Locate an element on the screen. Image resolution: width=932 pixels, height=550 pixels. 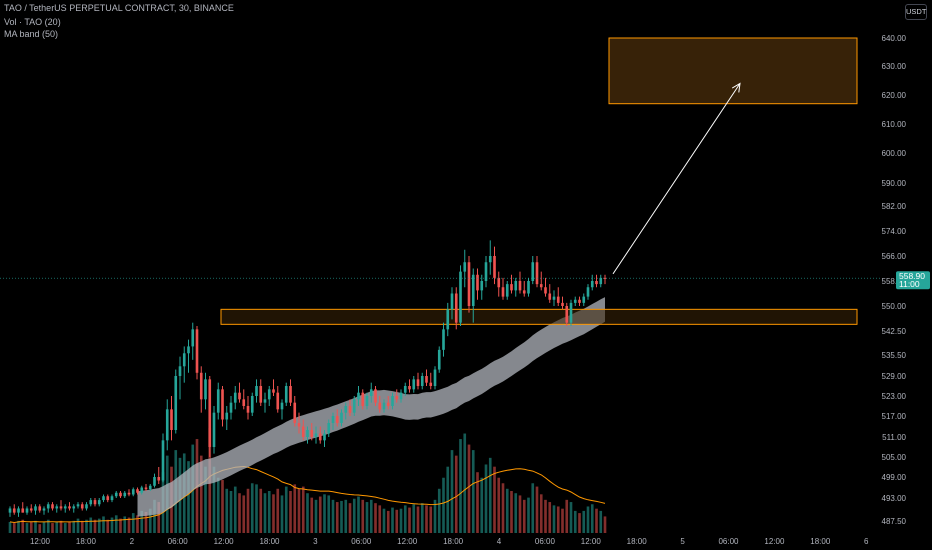
price-tick-label: 600.00 is located at coordinates (894, 153).